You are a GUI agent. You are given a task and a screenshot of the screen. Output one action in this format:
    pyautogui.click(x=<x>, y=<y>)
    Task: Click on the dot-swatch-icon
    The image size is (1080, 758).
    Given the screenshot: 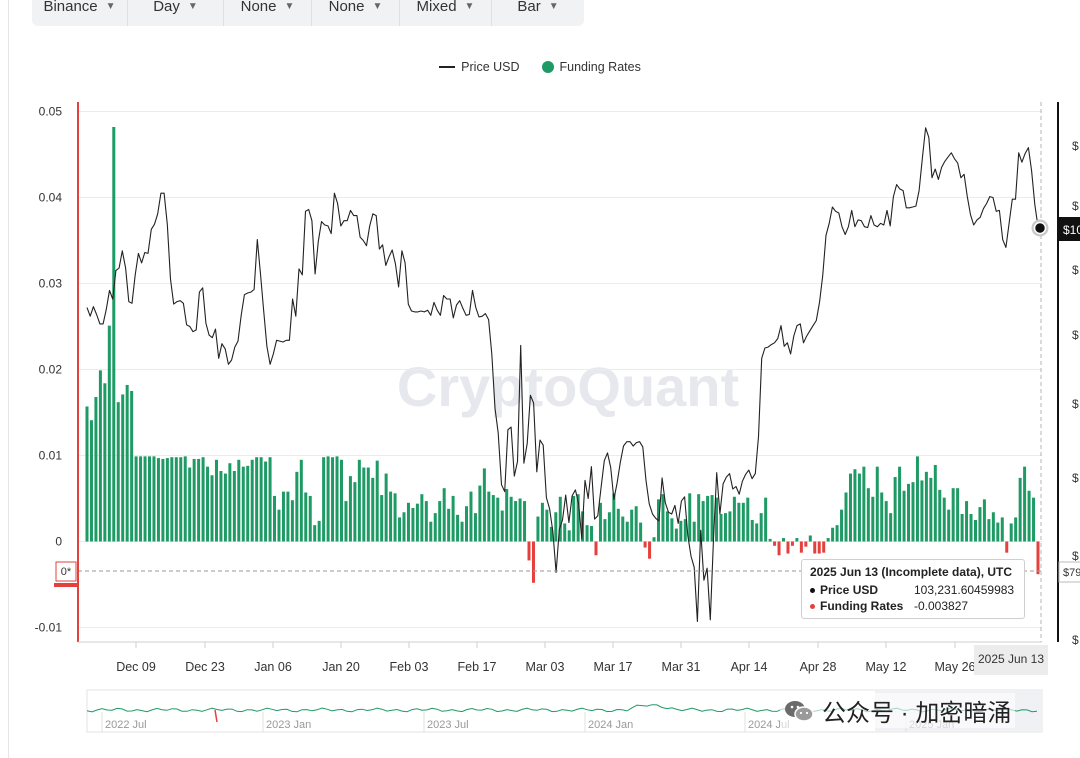 What is the action you would take?
    pyautogui.click(x=547, y=67)
    